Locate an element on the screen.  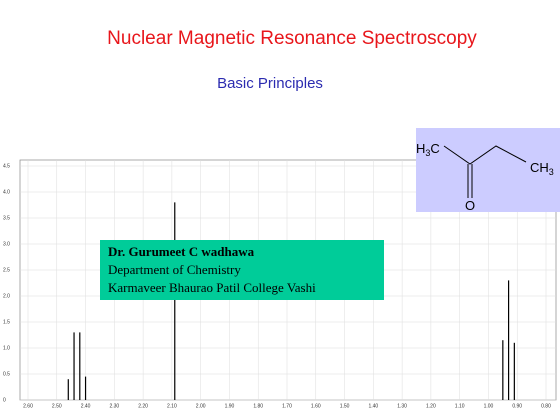
title: Nuclear Magnetic Resonance Spectroscopy is located at coordinates (292, 38).